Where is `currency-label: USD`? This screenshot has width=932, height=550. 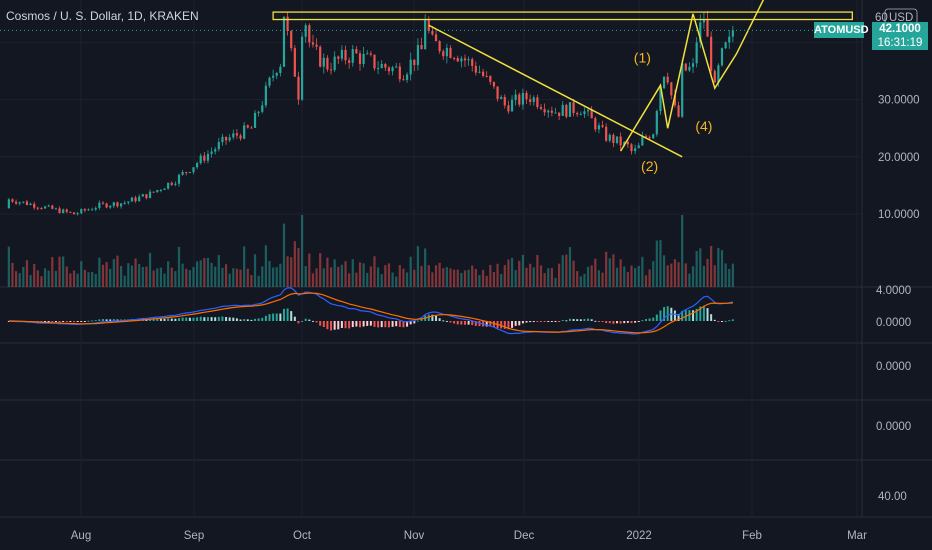 currency-label: USD is located at coordinates (901, 18).